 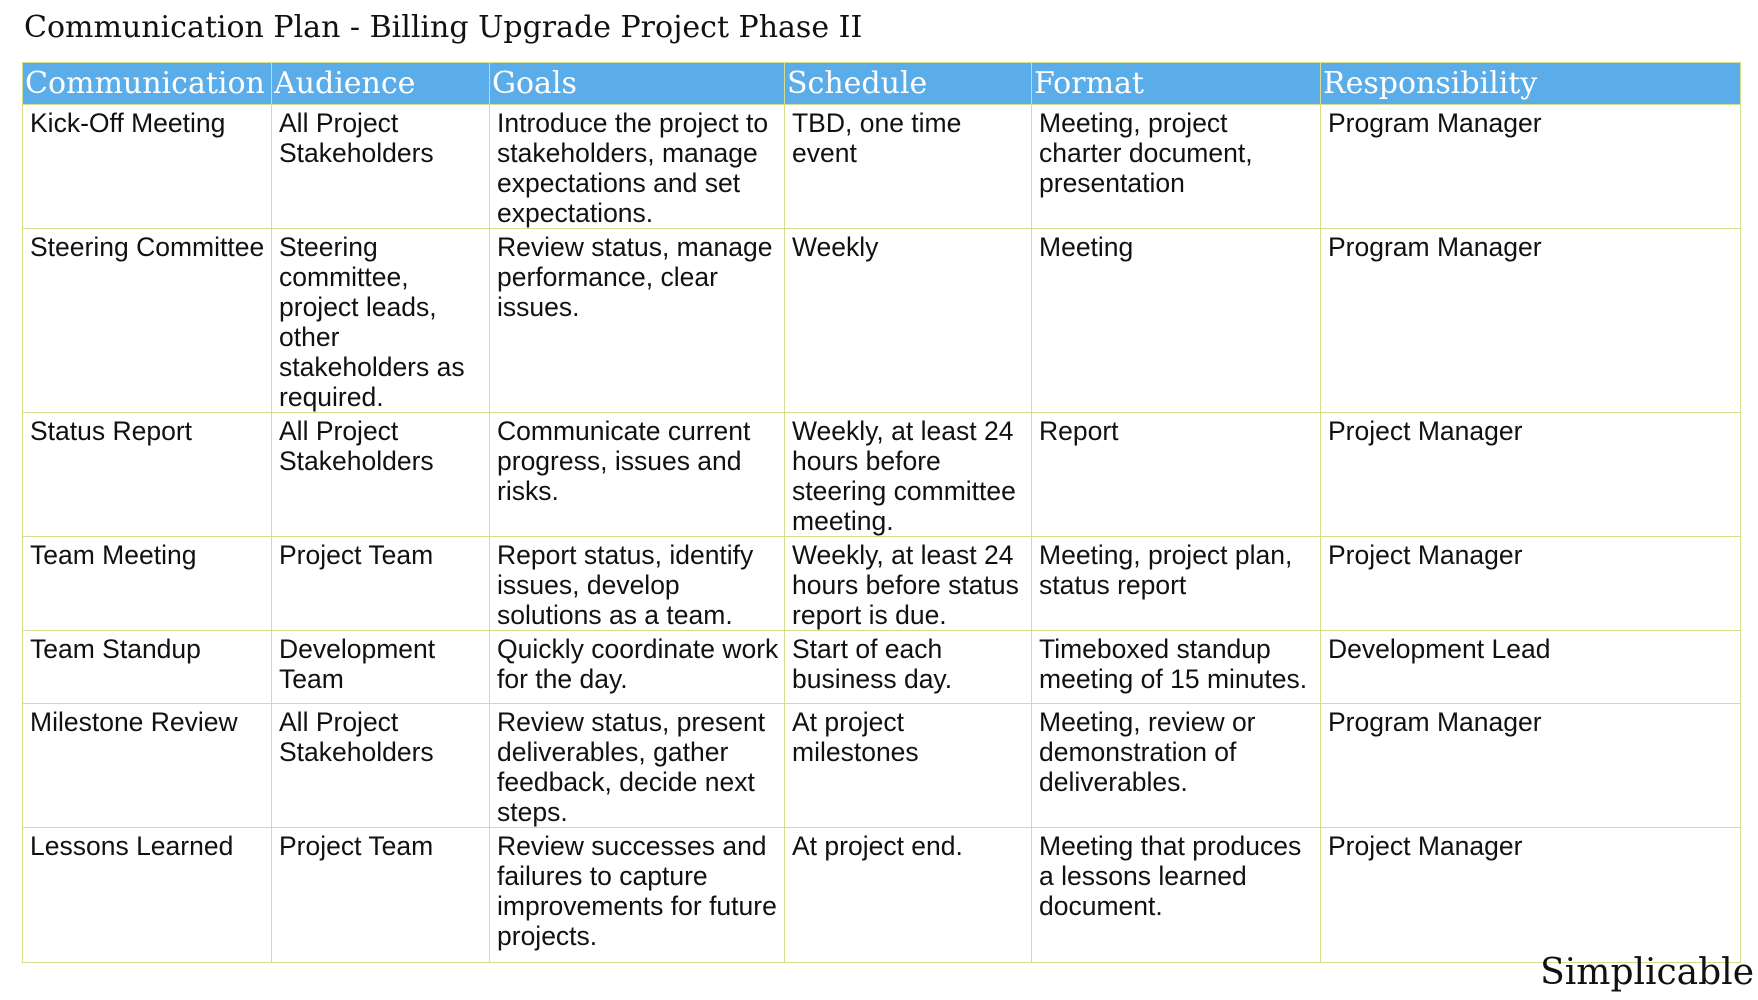 I want to click on cell-format: Meeting, project plan, status report, so click(x=1176, y=583).